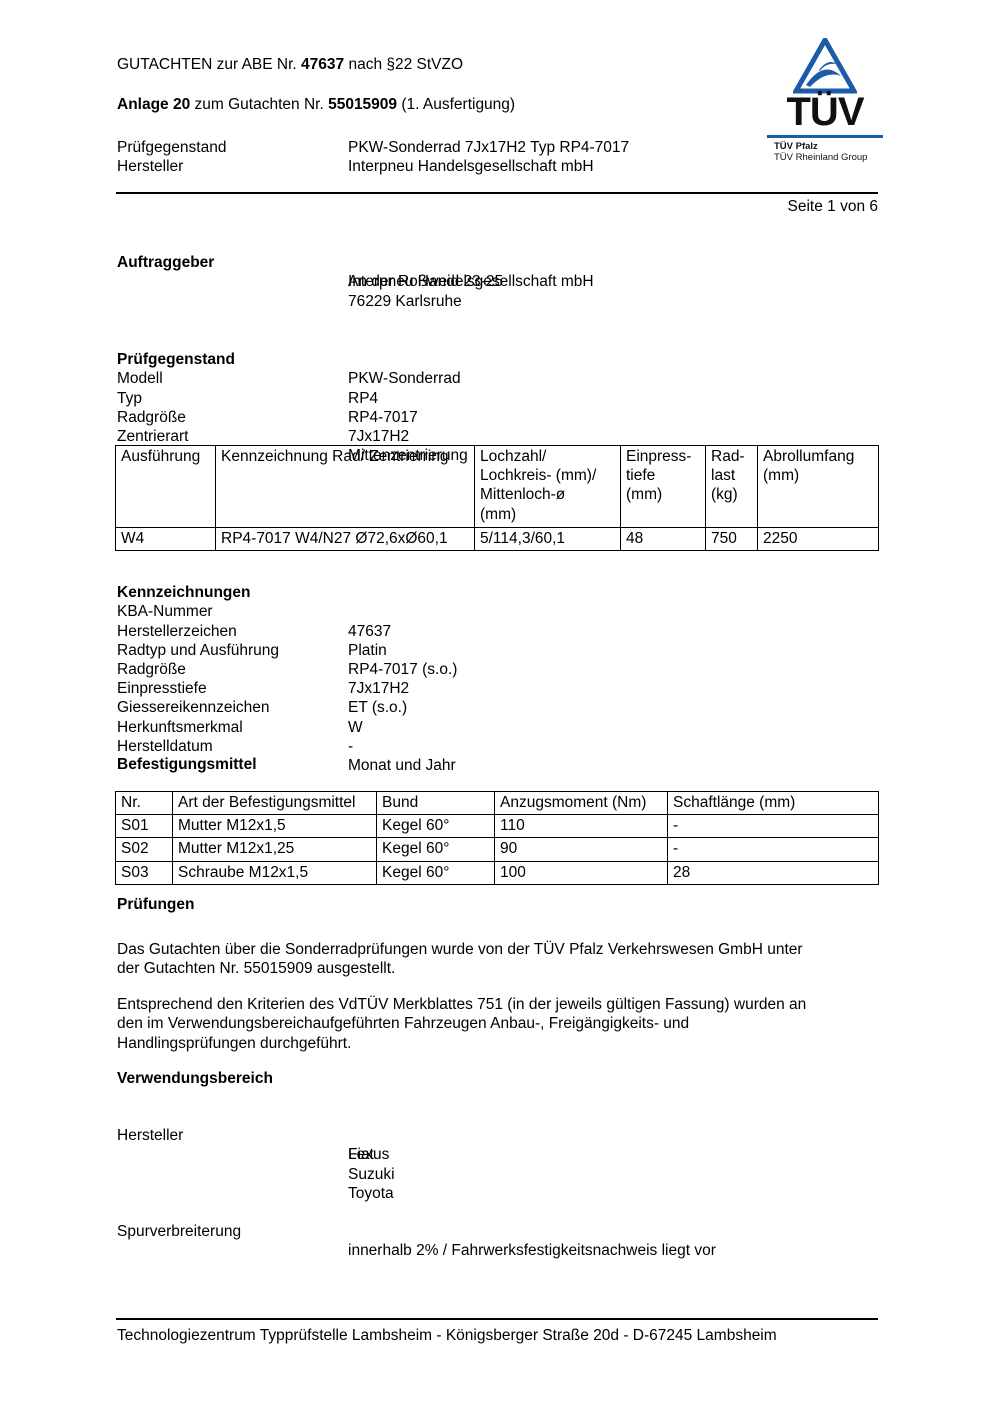 The width and height of the screenshot is (992, 1404). What do you see at coordinates (351, 746) in the screenshot?
I see `herkunftsmerkmal-value: -` at bounding box center [351, 746].